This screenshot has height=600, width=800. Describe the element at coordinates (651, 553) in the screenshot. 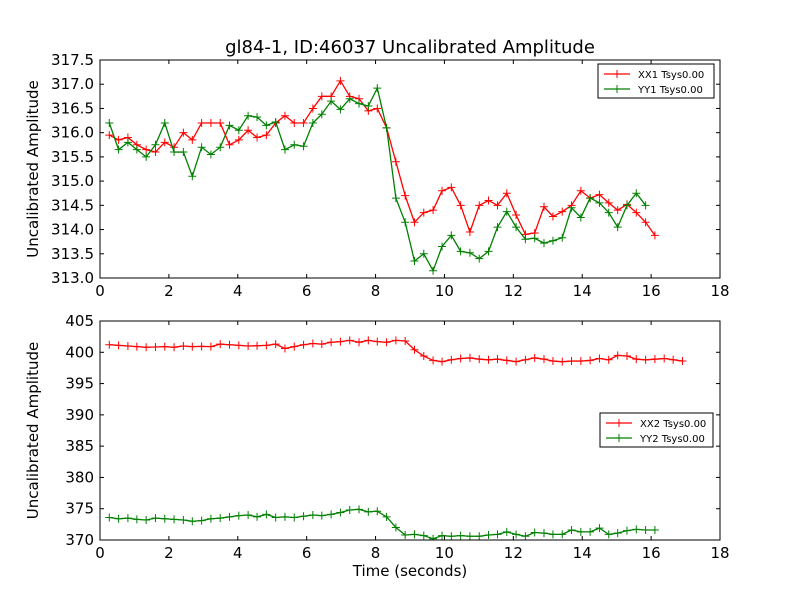

I see `x-tick-label: 16` at that location.